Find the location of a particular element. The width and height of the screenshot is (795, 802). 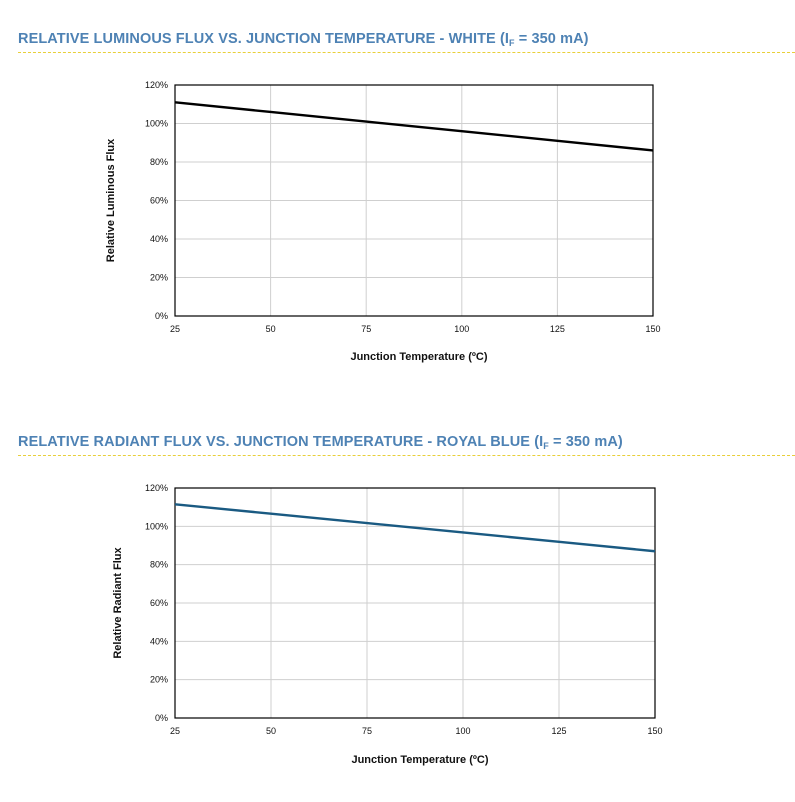

chart-1-divider is located at coordinates (406, 52).